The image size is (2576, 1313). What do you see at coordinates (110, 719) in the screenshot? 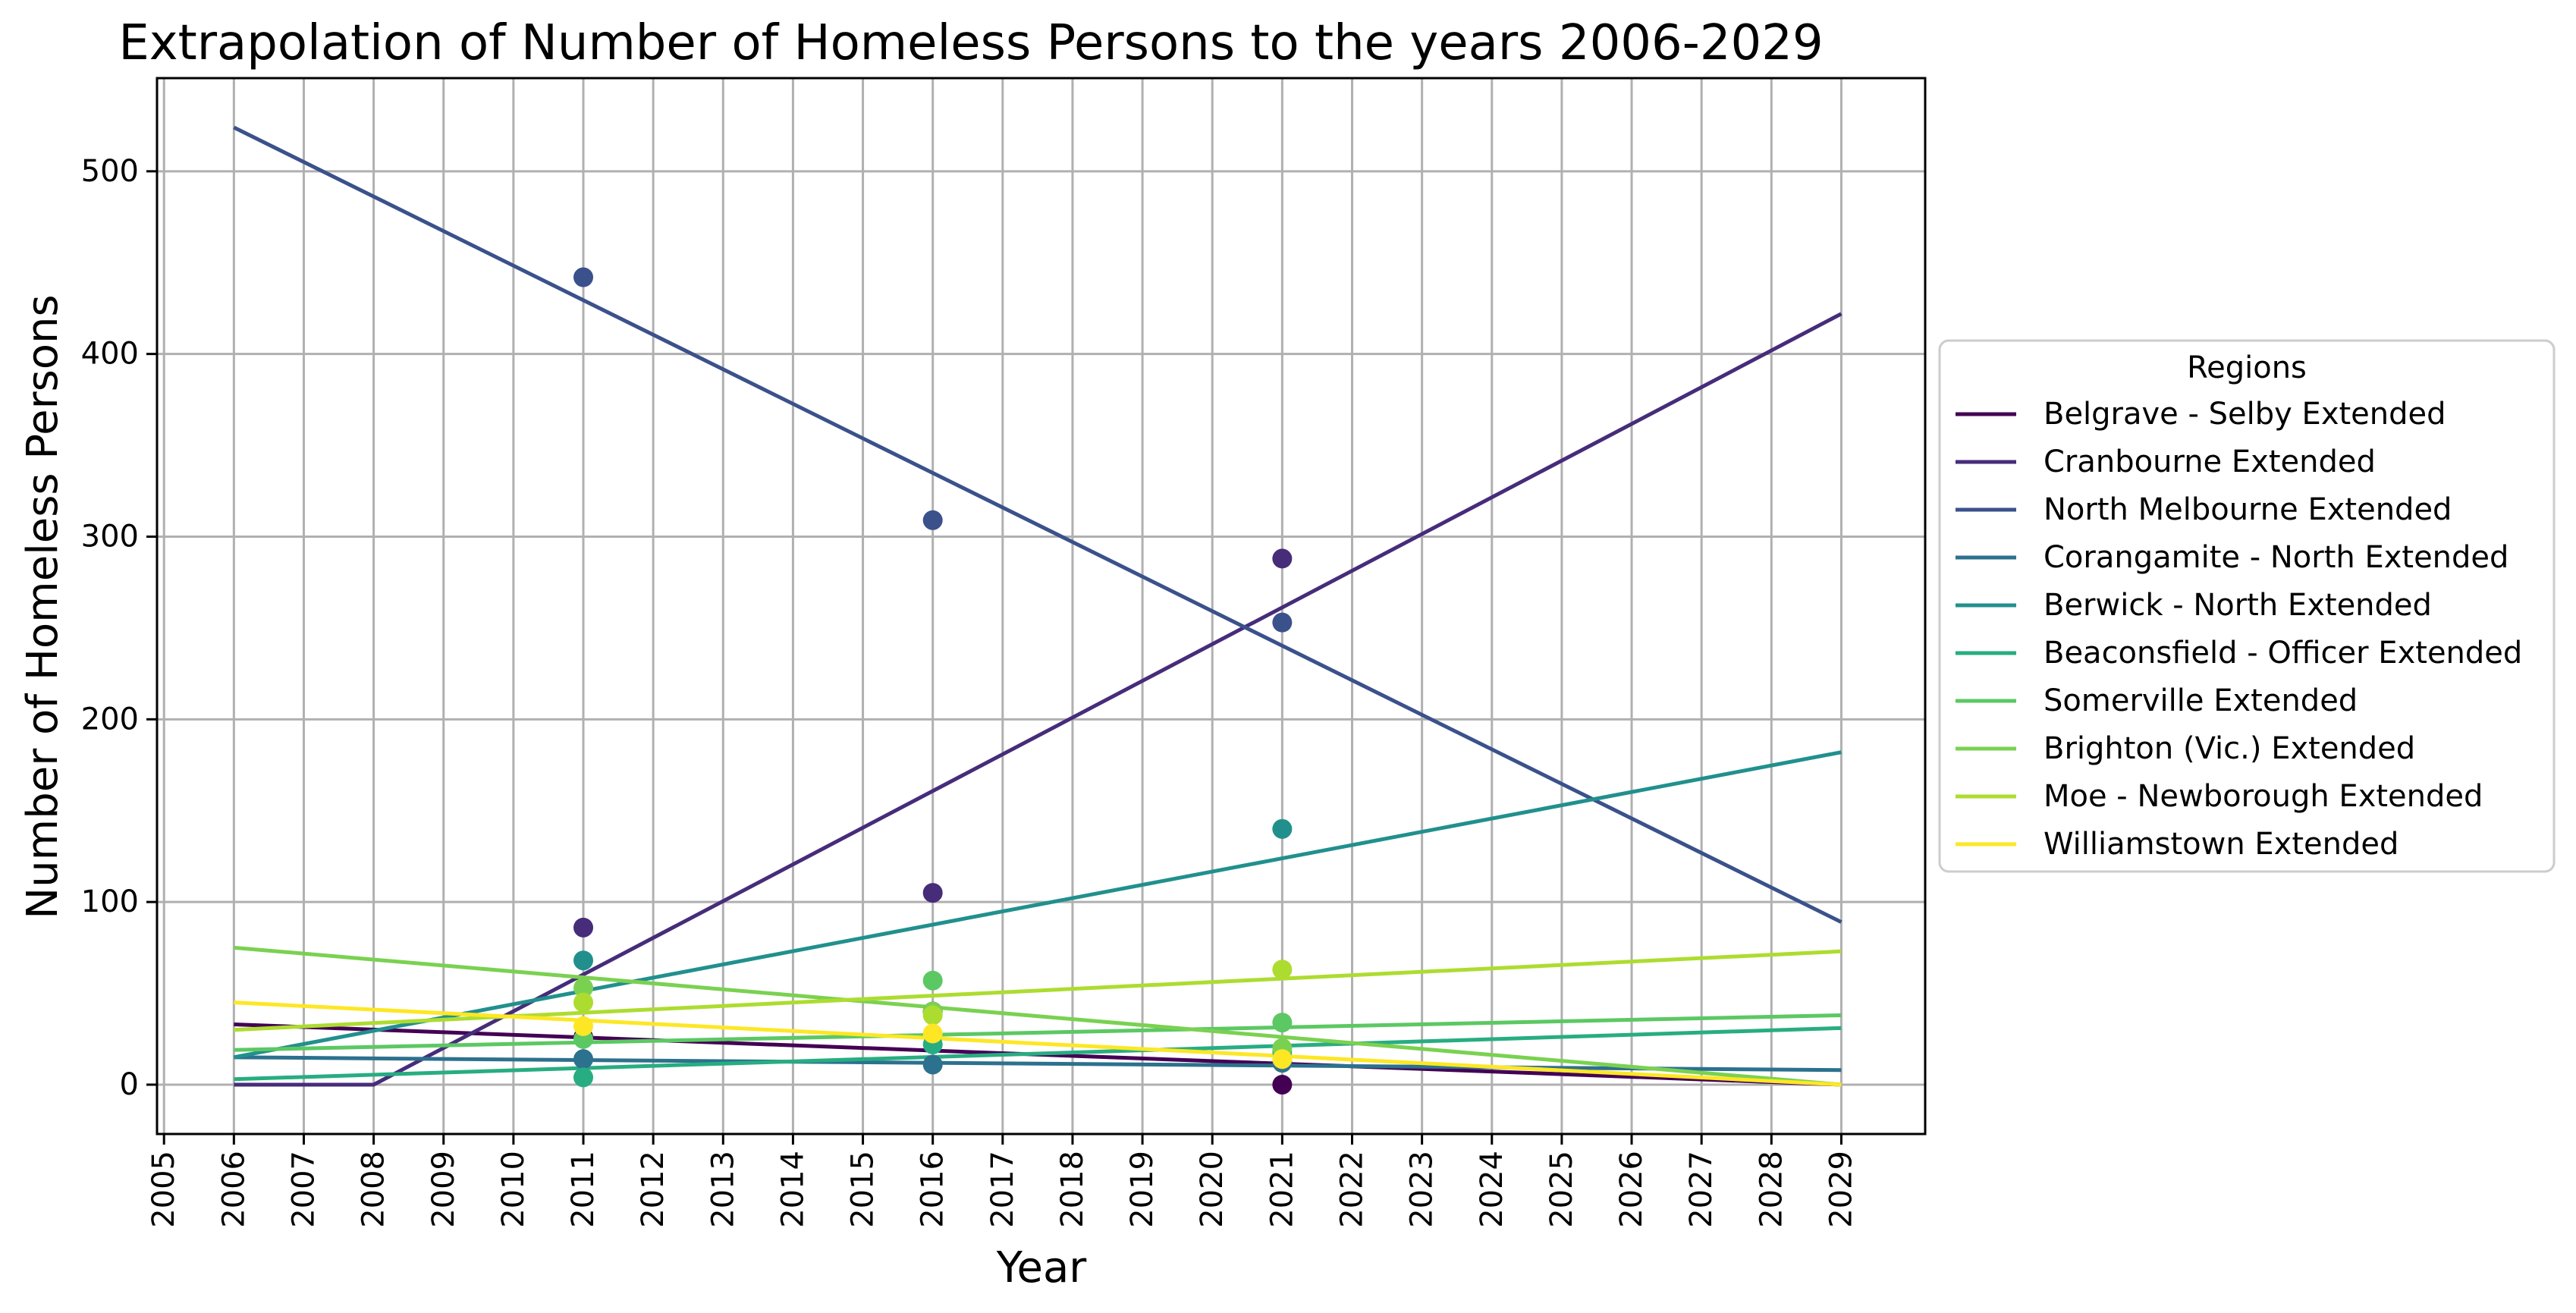
I see `y-tick-label: 200` at bounding box center [110, 719].